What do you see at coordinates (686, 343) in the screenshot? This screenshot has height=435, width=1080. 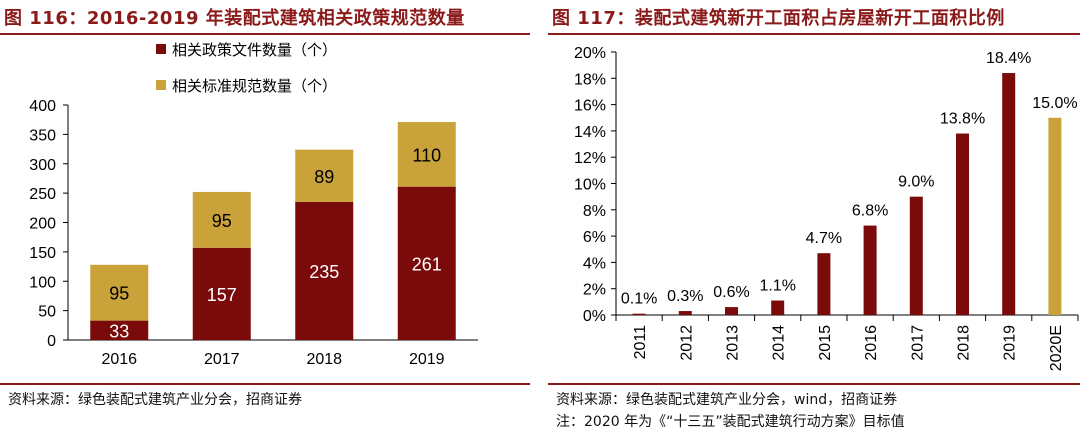 I see `x-tick-label: 2012` at bounding box center [686, 343].